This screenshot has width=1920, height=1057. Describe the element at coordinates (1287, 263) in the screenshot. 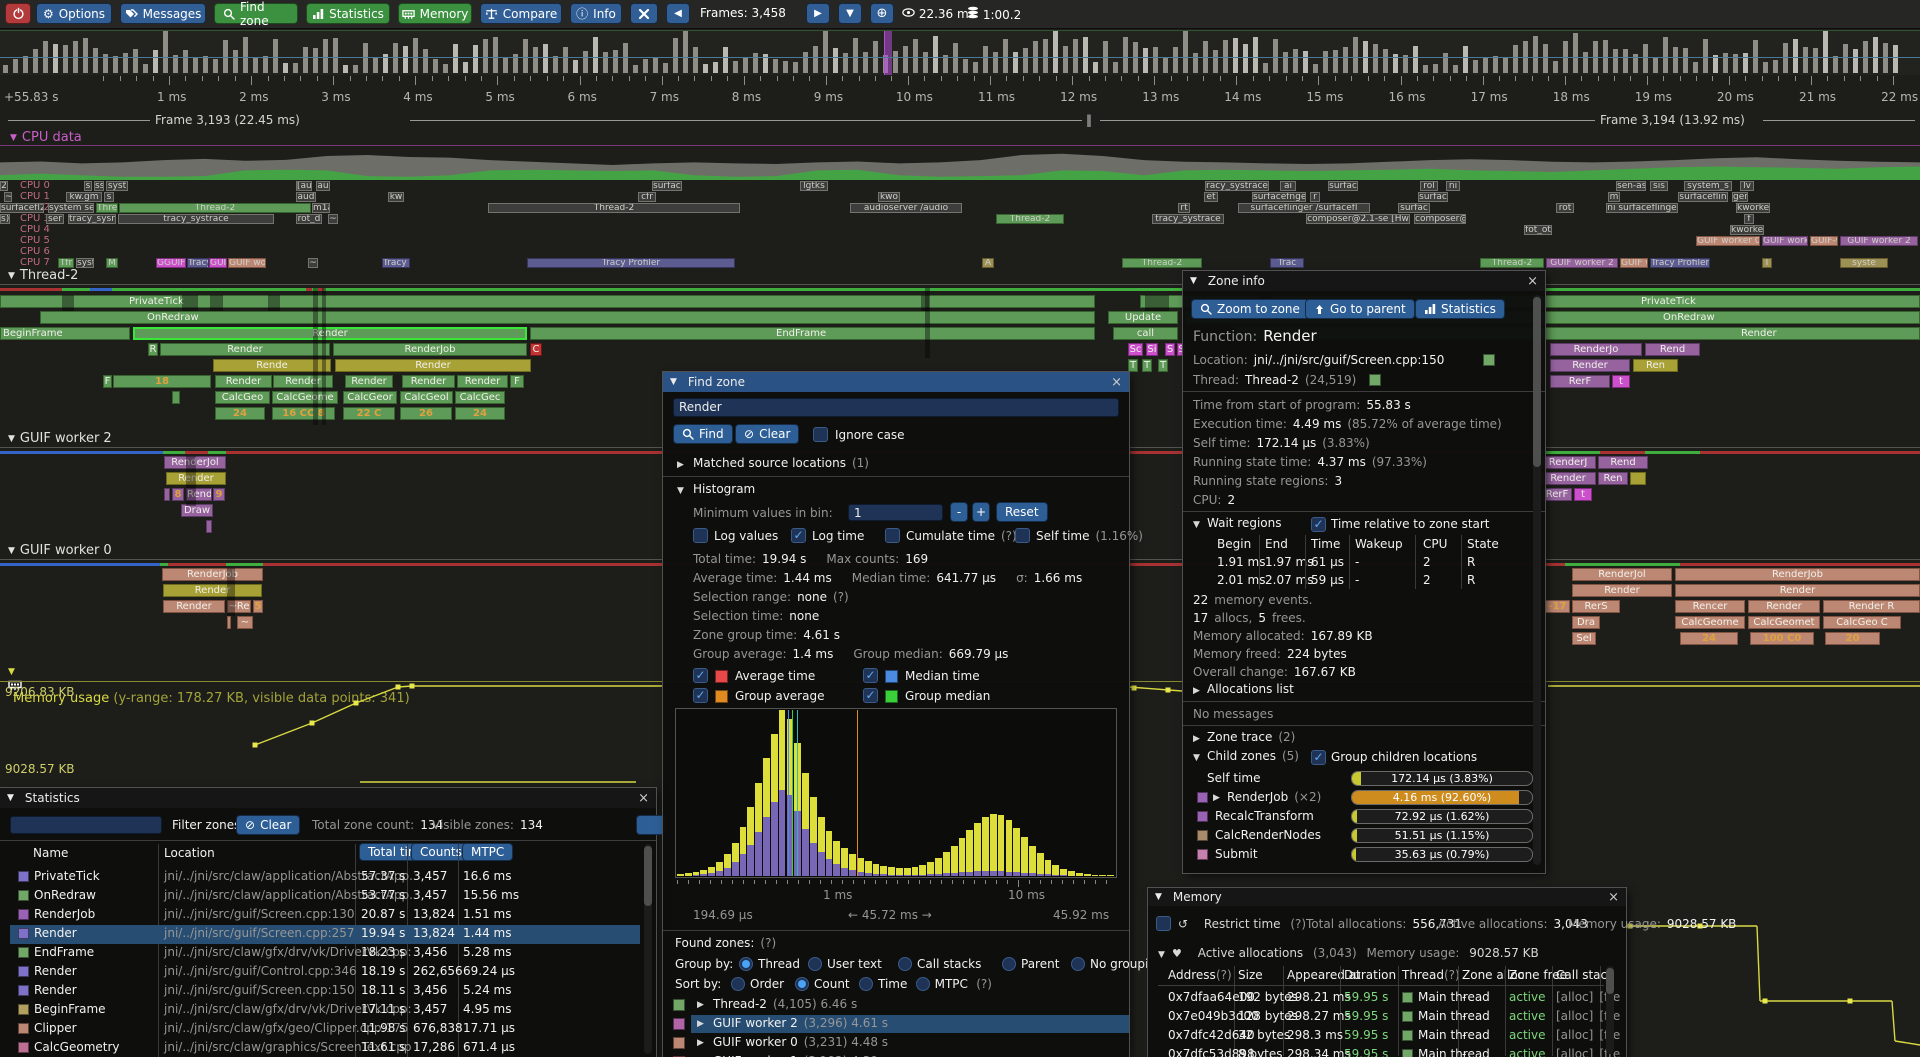

I see `cpu-zone: Trac` at that location.